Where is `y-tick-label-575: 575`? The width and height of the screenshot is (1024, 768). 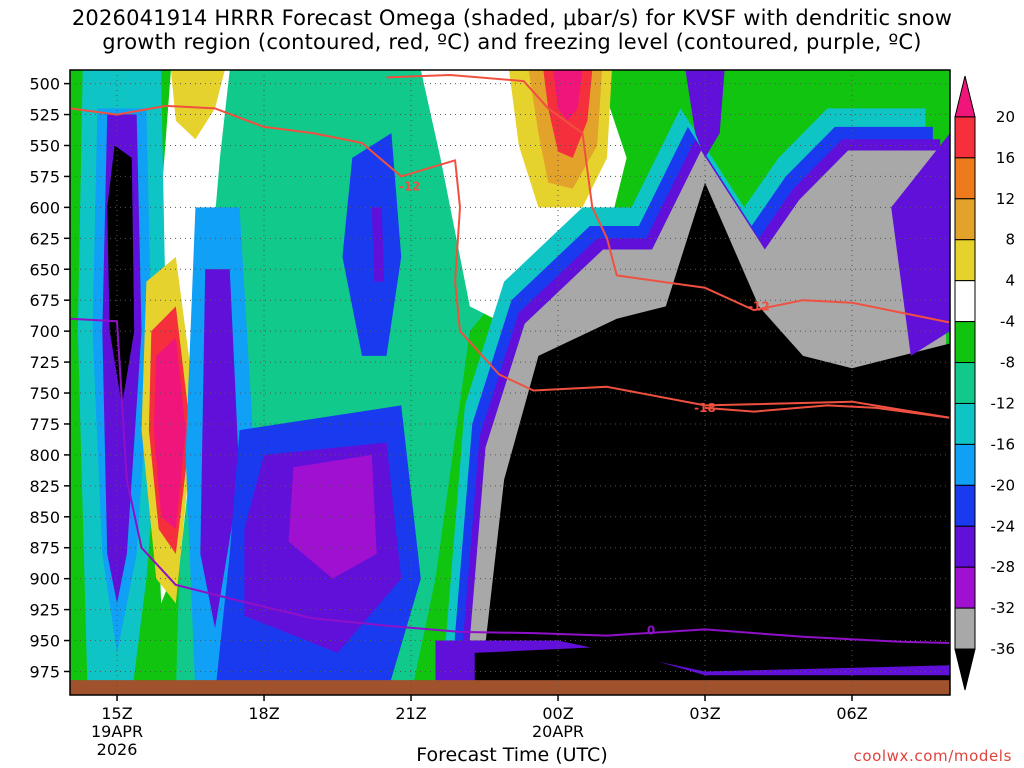
y-tick-label-575: 575 is located at coordinates (44, 176).